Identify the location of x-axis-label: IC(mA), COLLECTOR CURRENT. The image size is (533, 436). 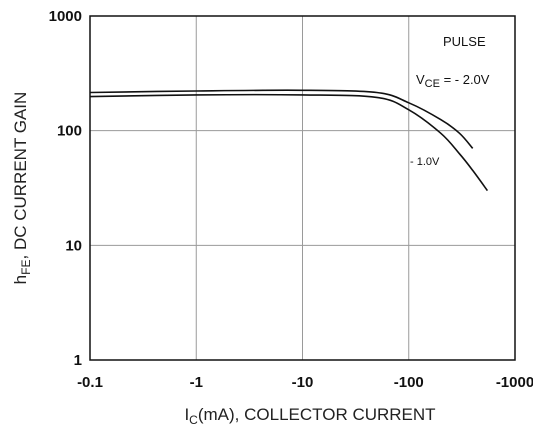
(309, 416).